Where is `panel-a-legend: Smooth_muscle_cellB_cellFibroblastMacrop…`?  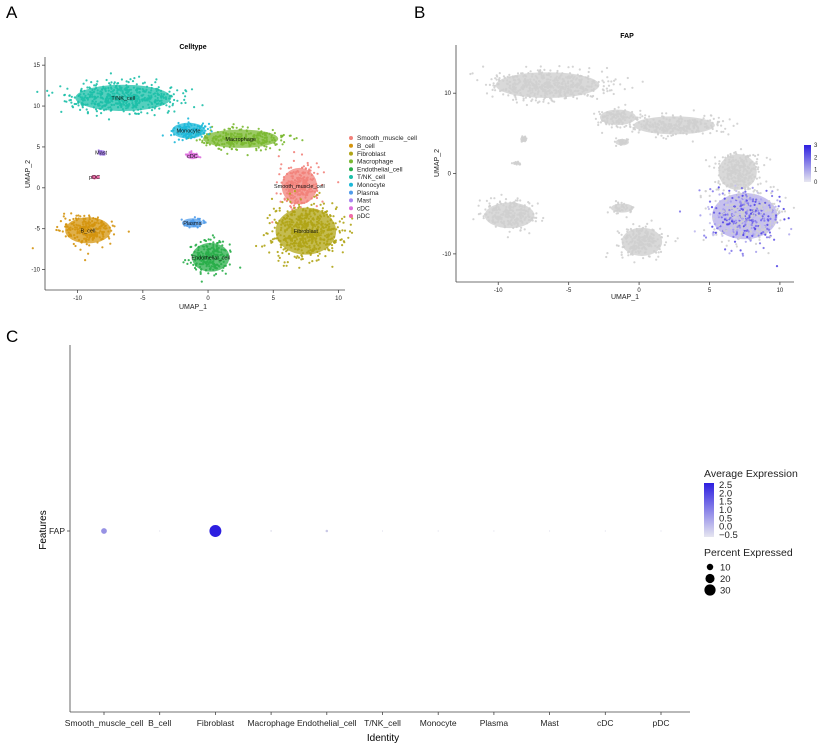
panel-a-legend: Smooth_muscle_cellB_cellFibroblastMacrop… is located at coordinates (383, 177).